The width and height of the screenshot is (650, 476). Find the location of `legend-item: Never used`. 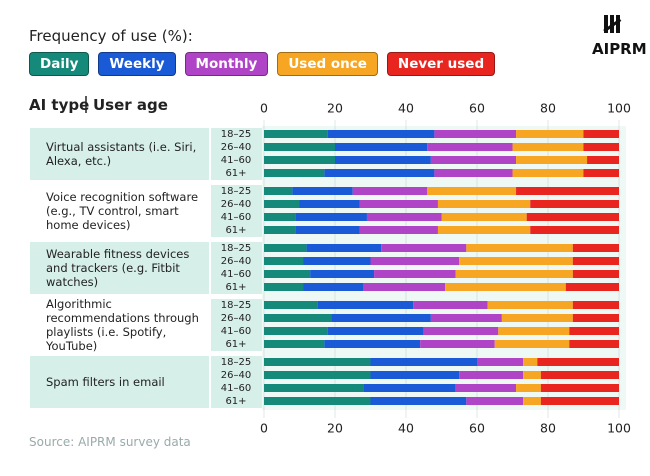

legend-item: Never used is located at coordinates (441, 64).